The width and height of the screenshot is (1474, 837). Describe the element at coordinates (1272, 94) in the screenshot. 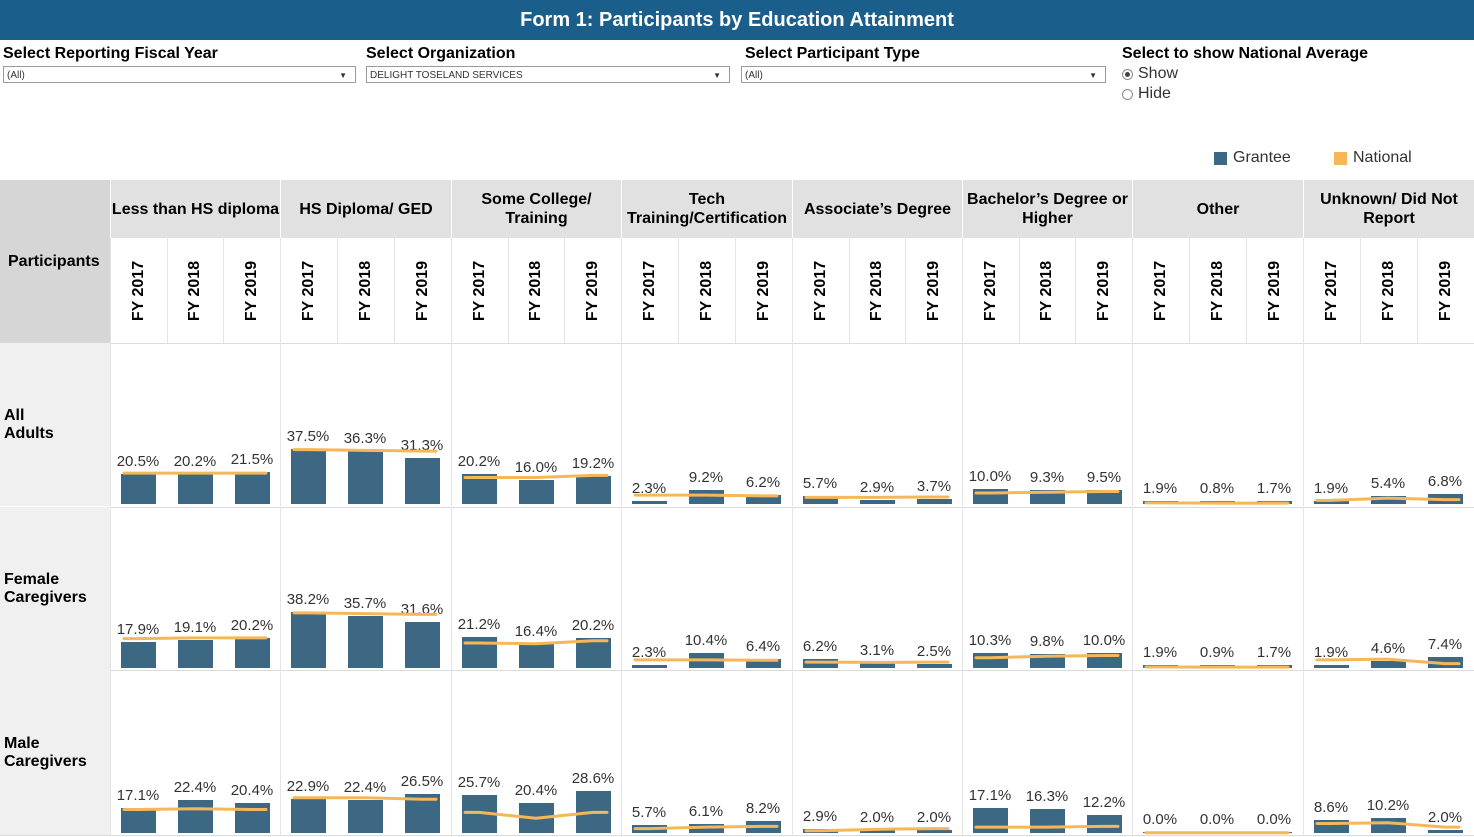

I see `radio-hide: Hide` at that location.